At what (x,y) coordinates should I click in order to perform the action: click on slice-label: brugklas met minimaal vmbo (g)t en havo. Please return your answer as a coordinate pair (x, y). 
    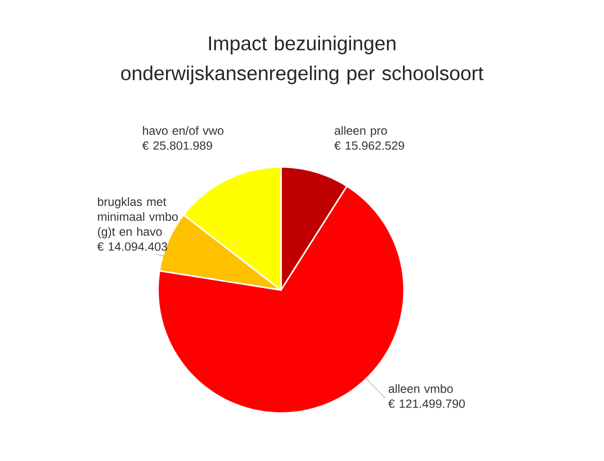
    Looking at the image, I should click on (138, 217).